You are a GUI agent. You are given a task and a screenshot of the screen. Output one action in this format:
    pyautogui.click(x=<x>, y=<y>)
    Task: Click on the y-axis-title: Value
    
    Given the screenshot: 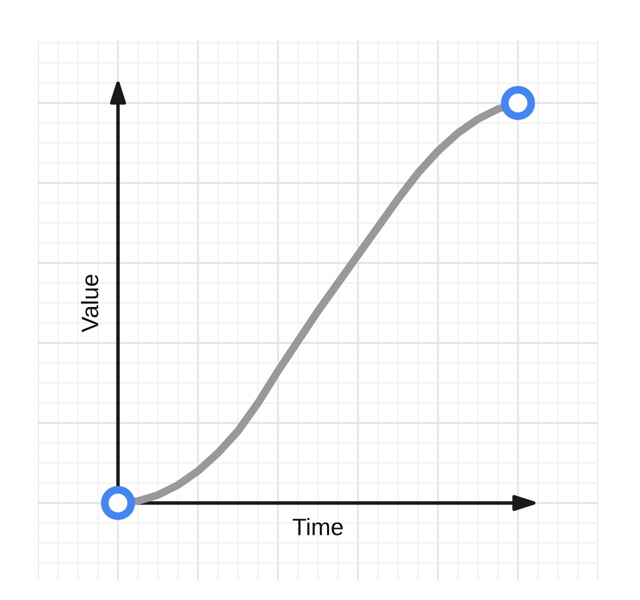 What is the action you would take?
    pyautogui.click(x=89, y=303)
    